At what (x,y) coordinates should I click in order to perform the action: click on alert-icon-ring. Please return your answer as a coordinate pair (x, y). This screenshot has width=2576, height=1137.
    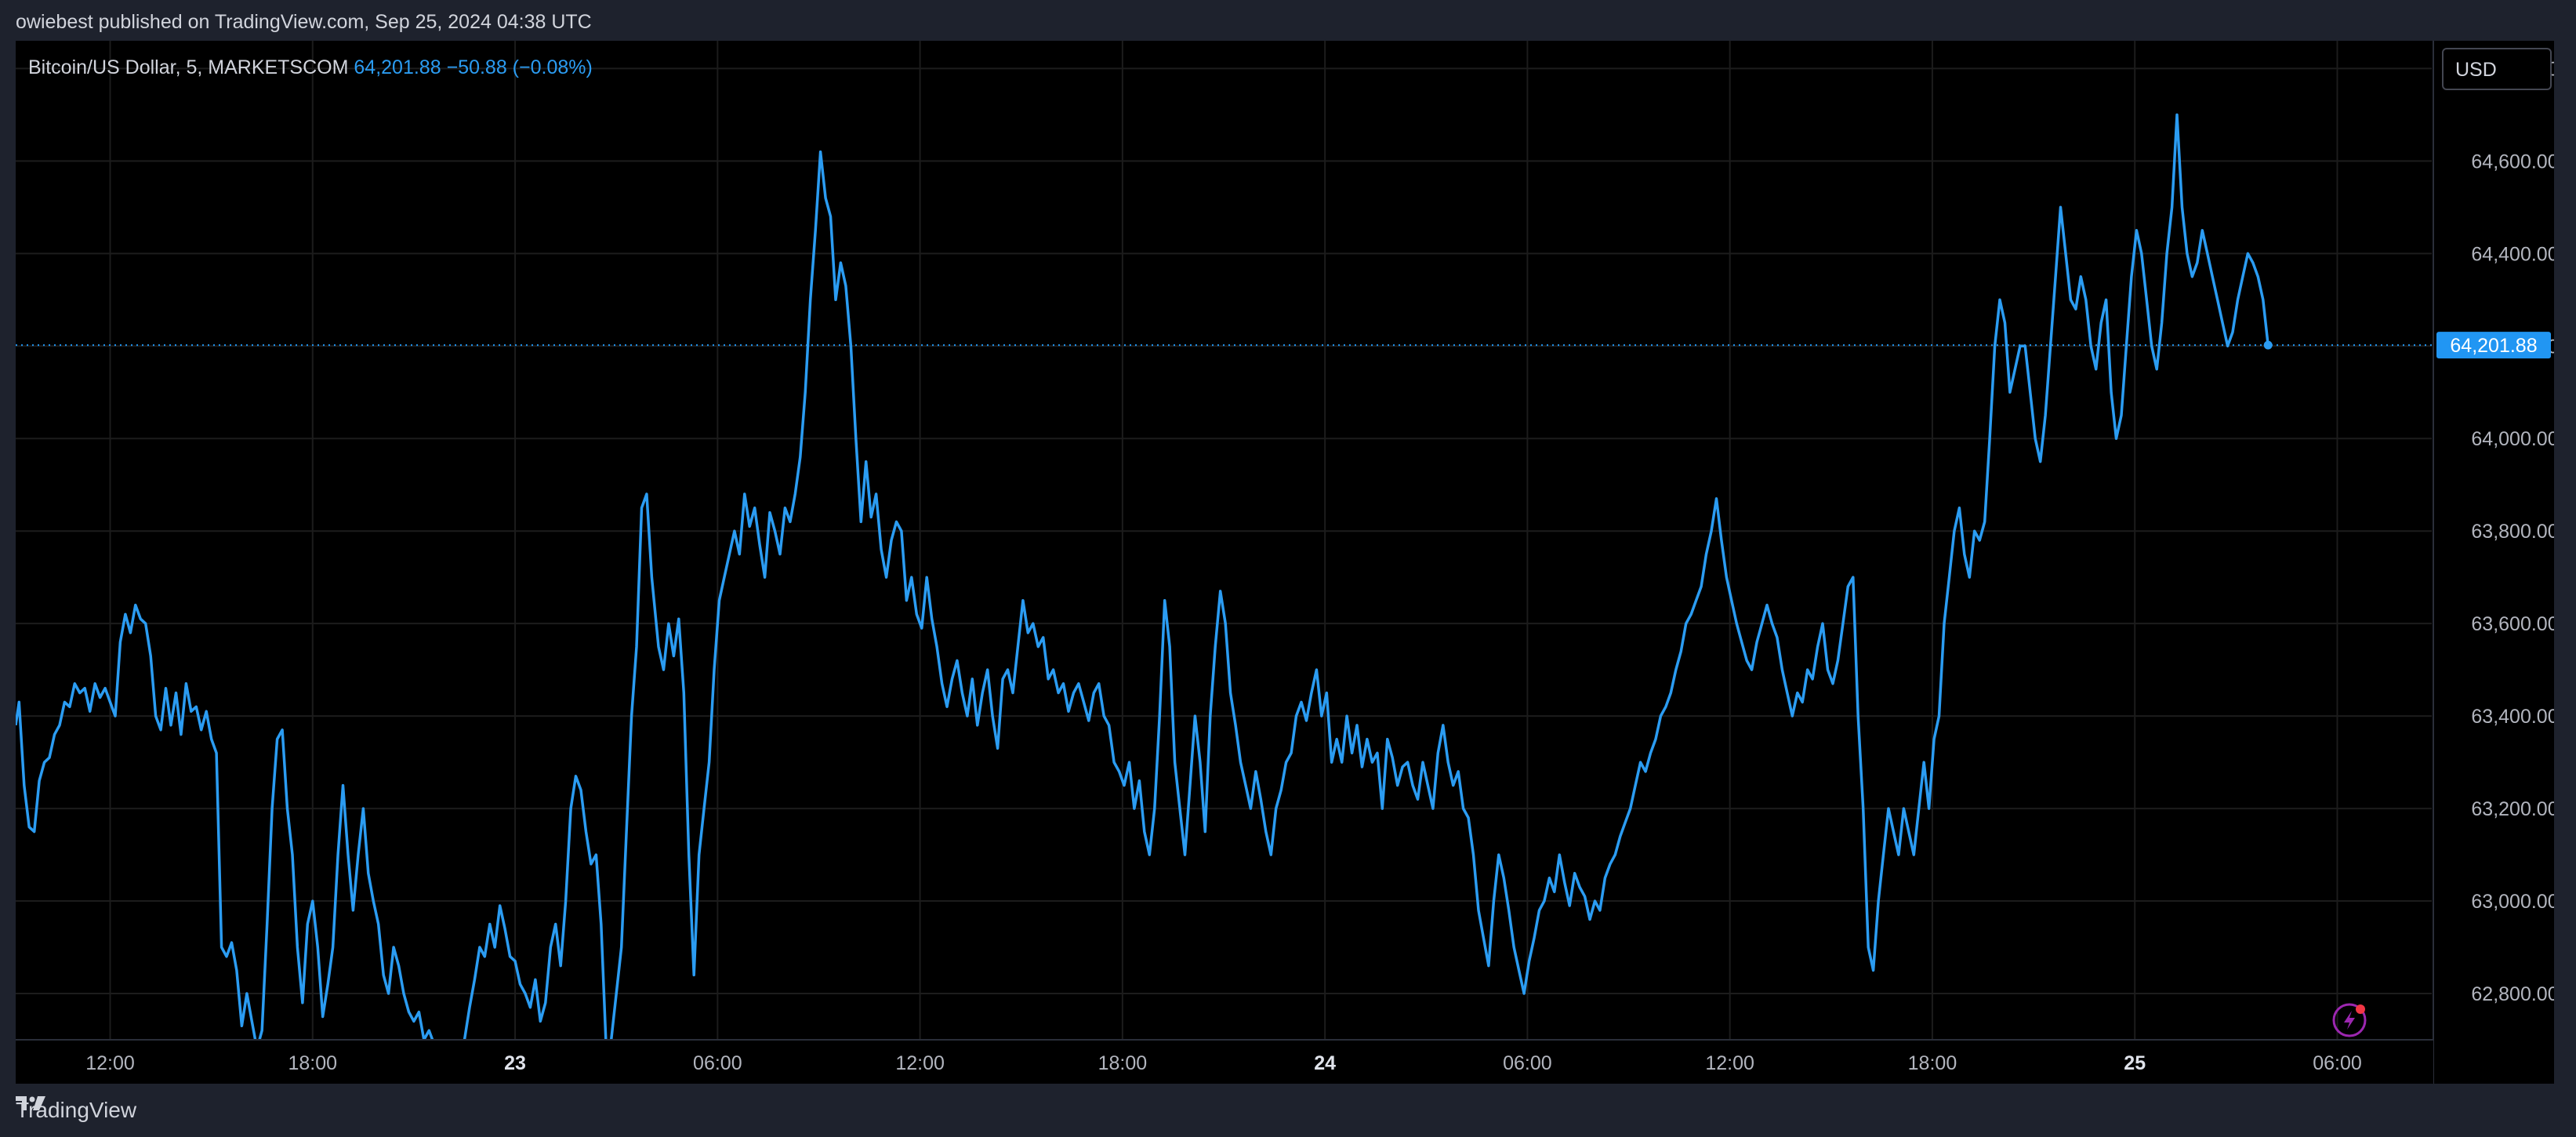
    Looking at the image, I should click on (2350, 1020).